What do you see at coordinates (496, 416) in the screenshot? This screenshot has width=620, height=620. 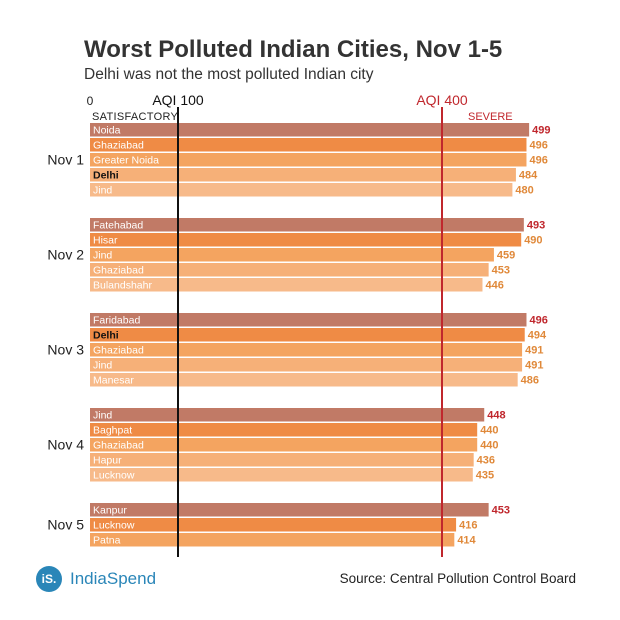 I see `bar-value-label: 448` at bounding box center [496, 416].